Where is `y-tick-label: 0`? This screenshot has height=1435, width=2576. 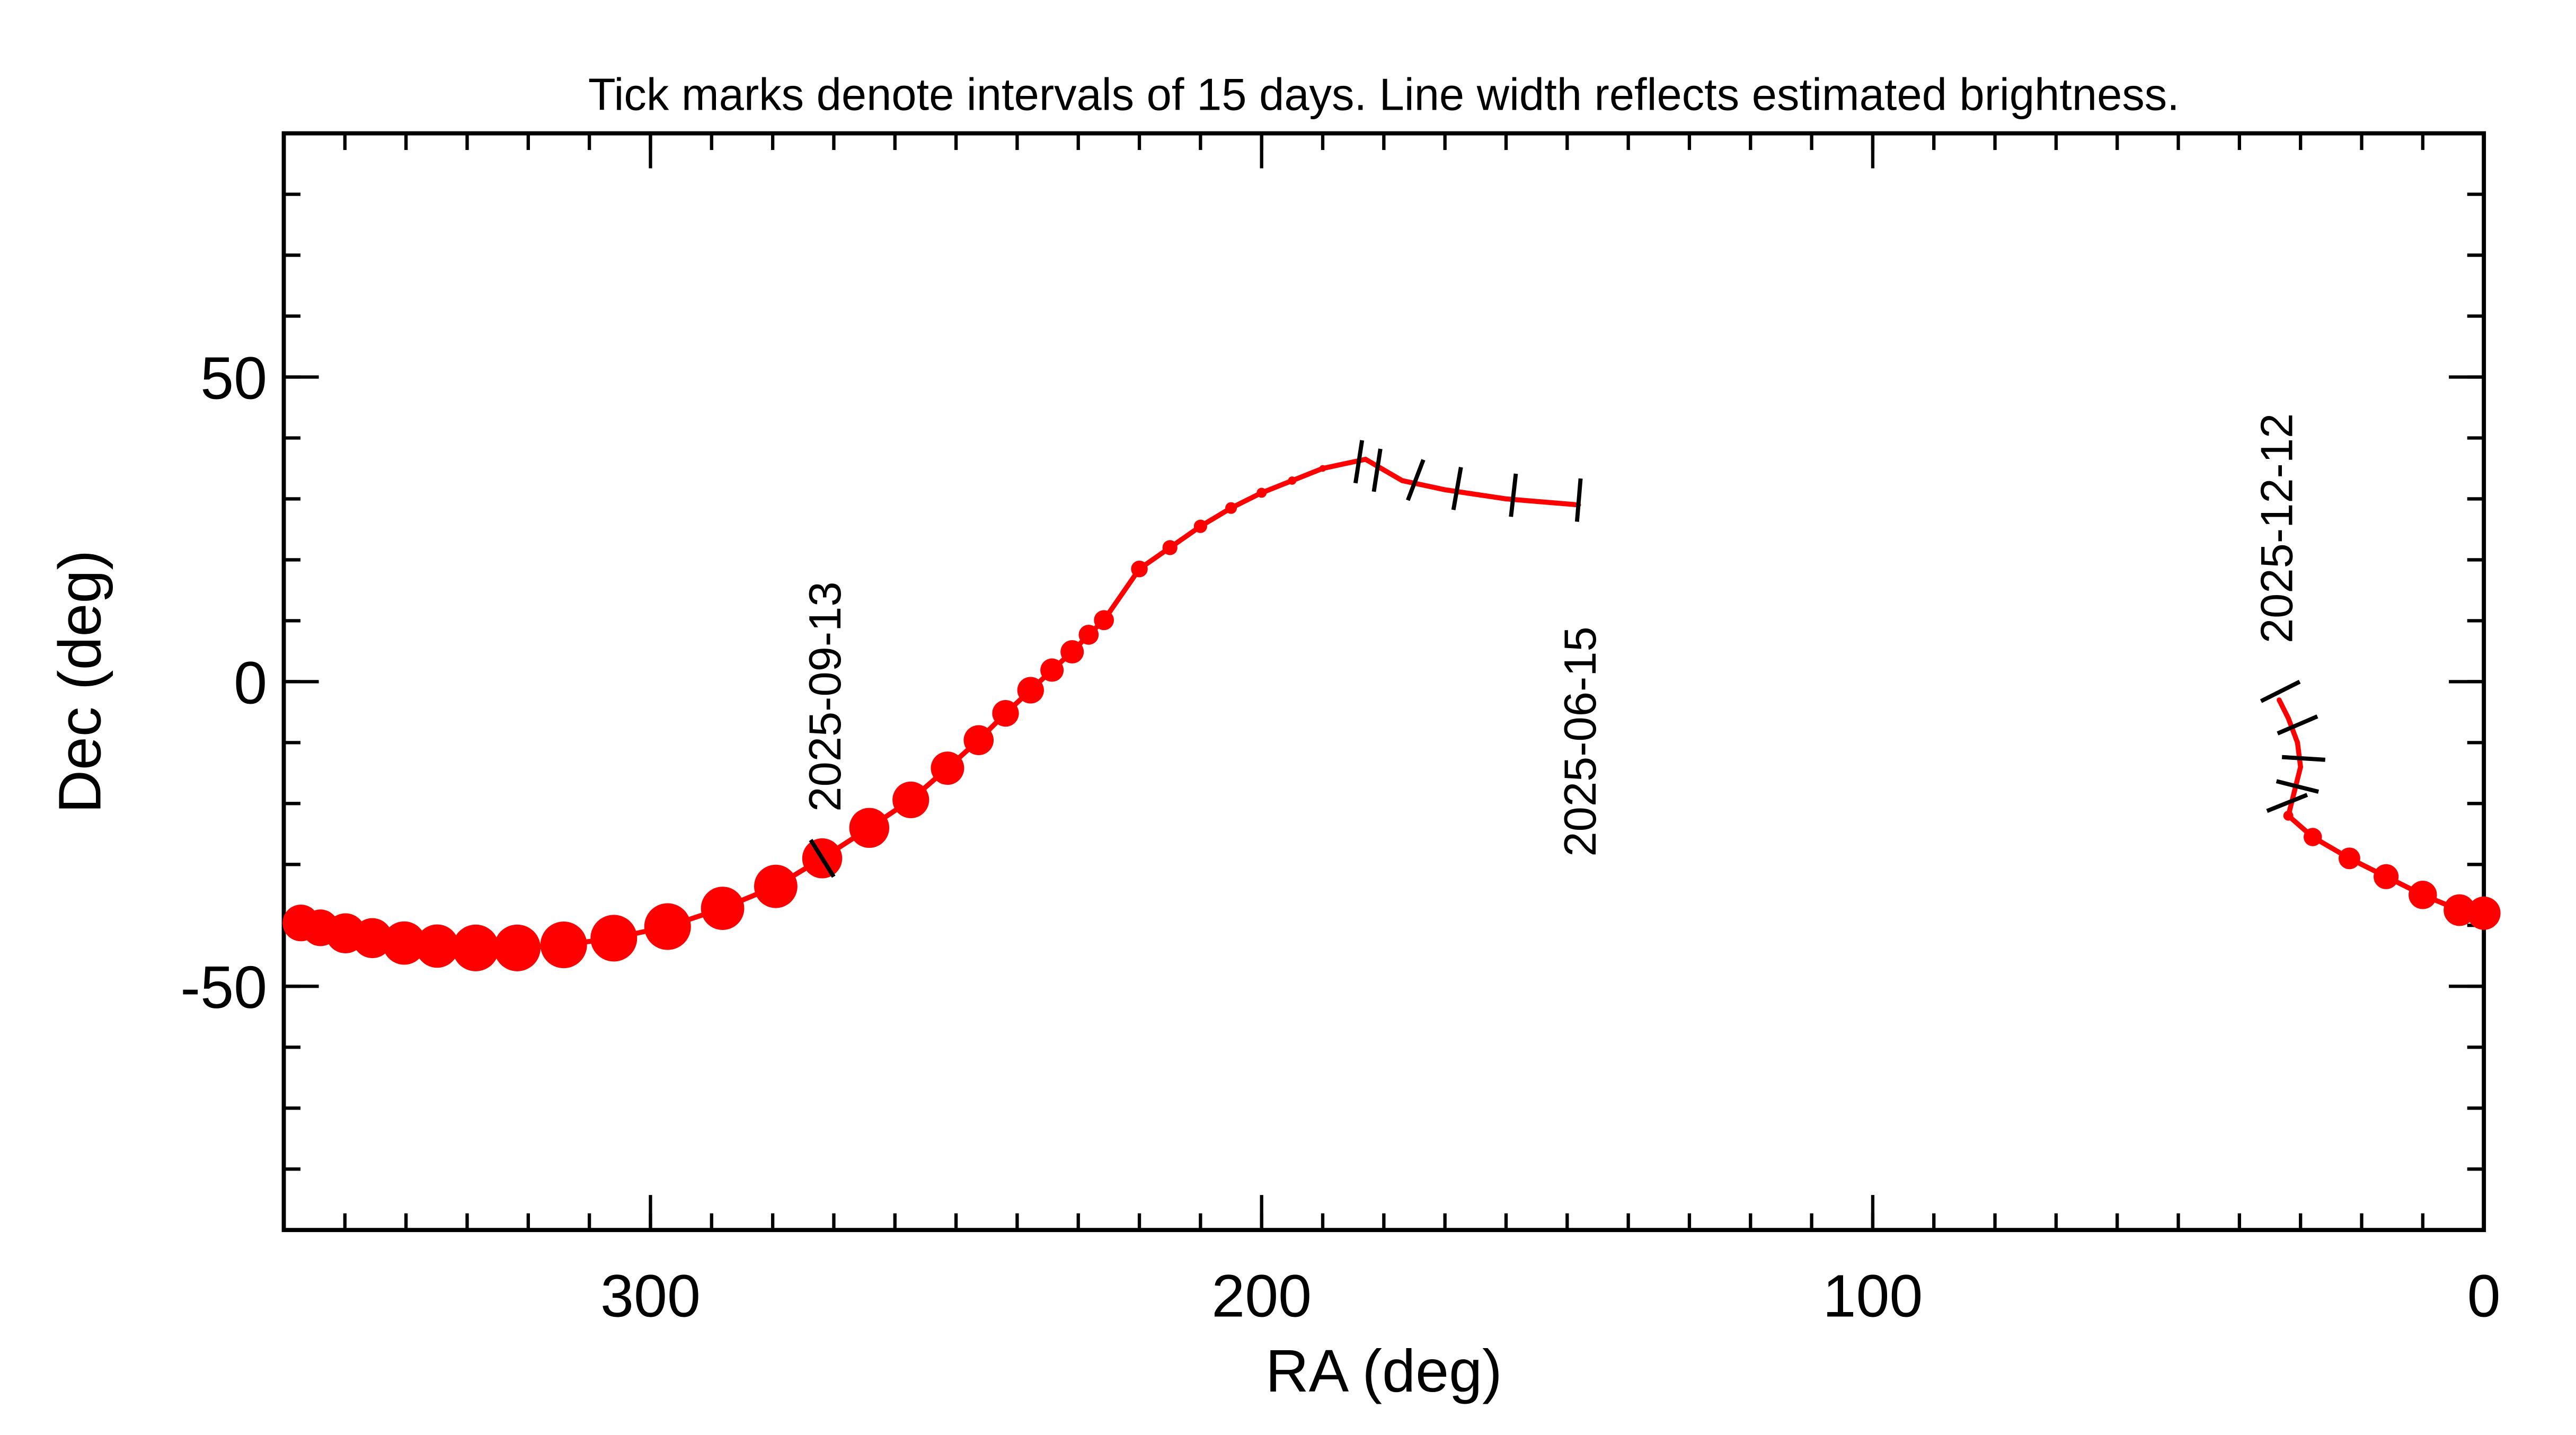
y-tick-label: 0 is located at coordinates (250, 683).